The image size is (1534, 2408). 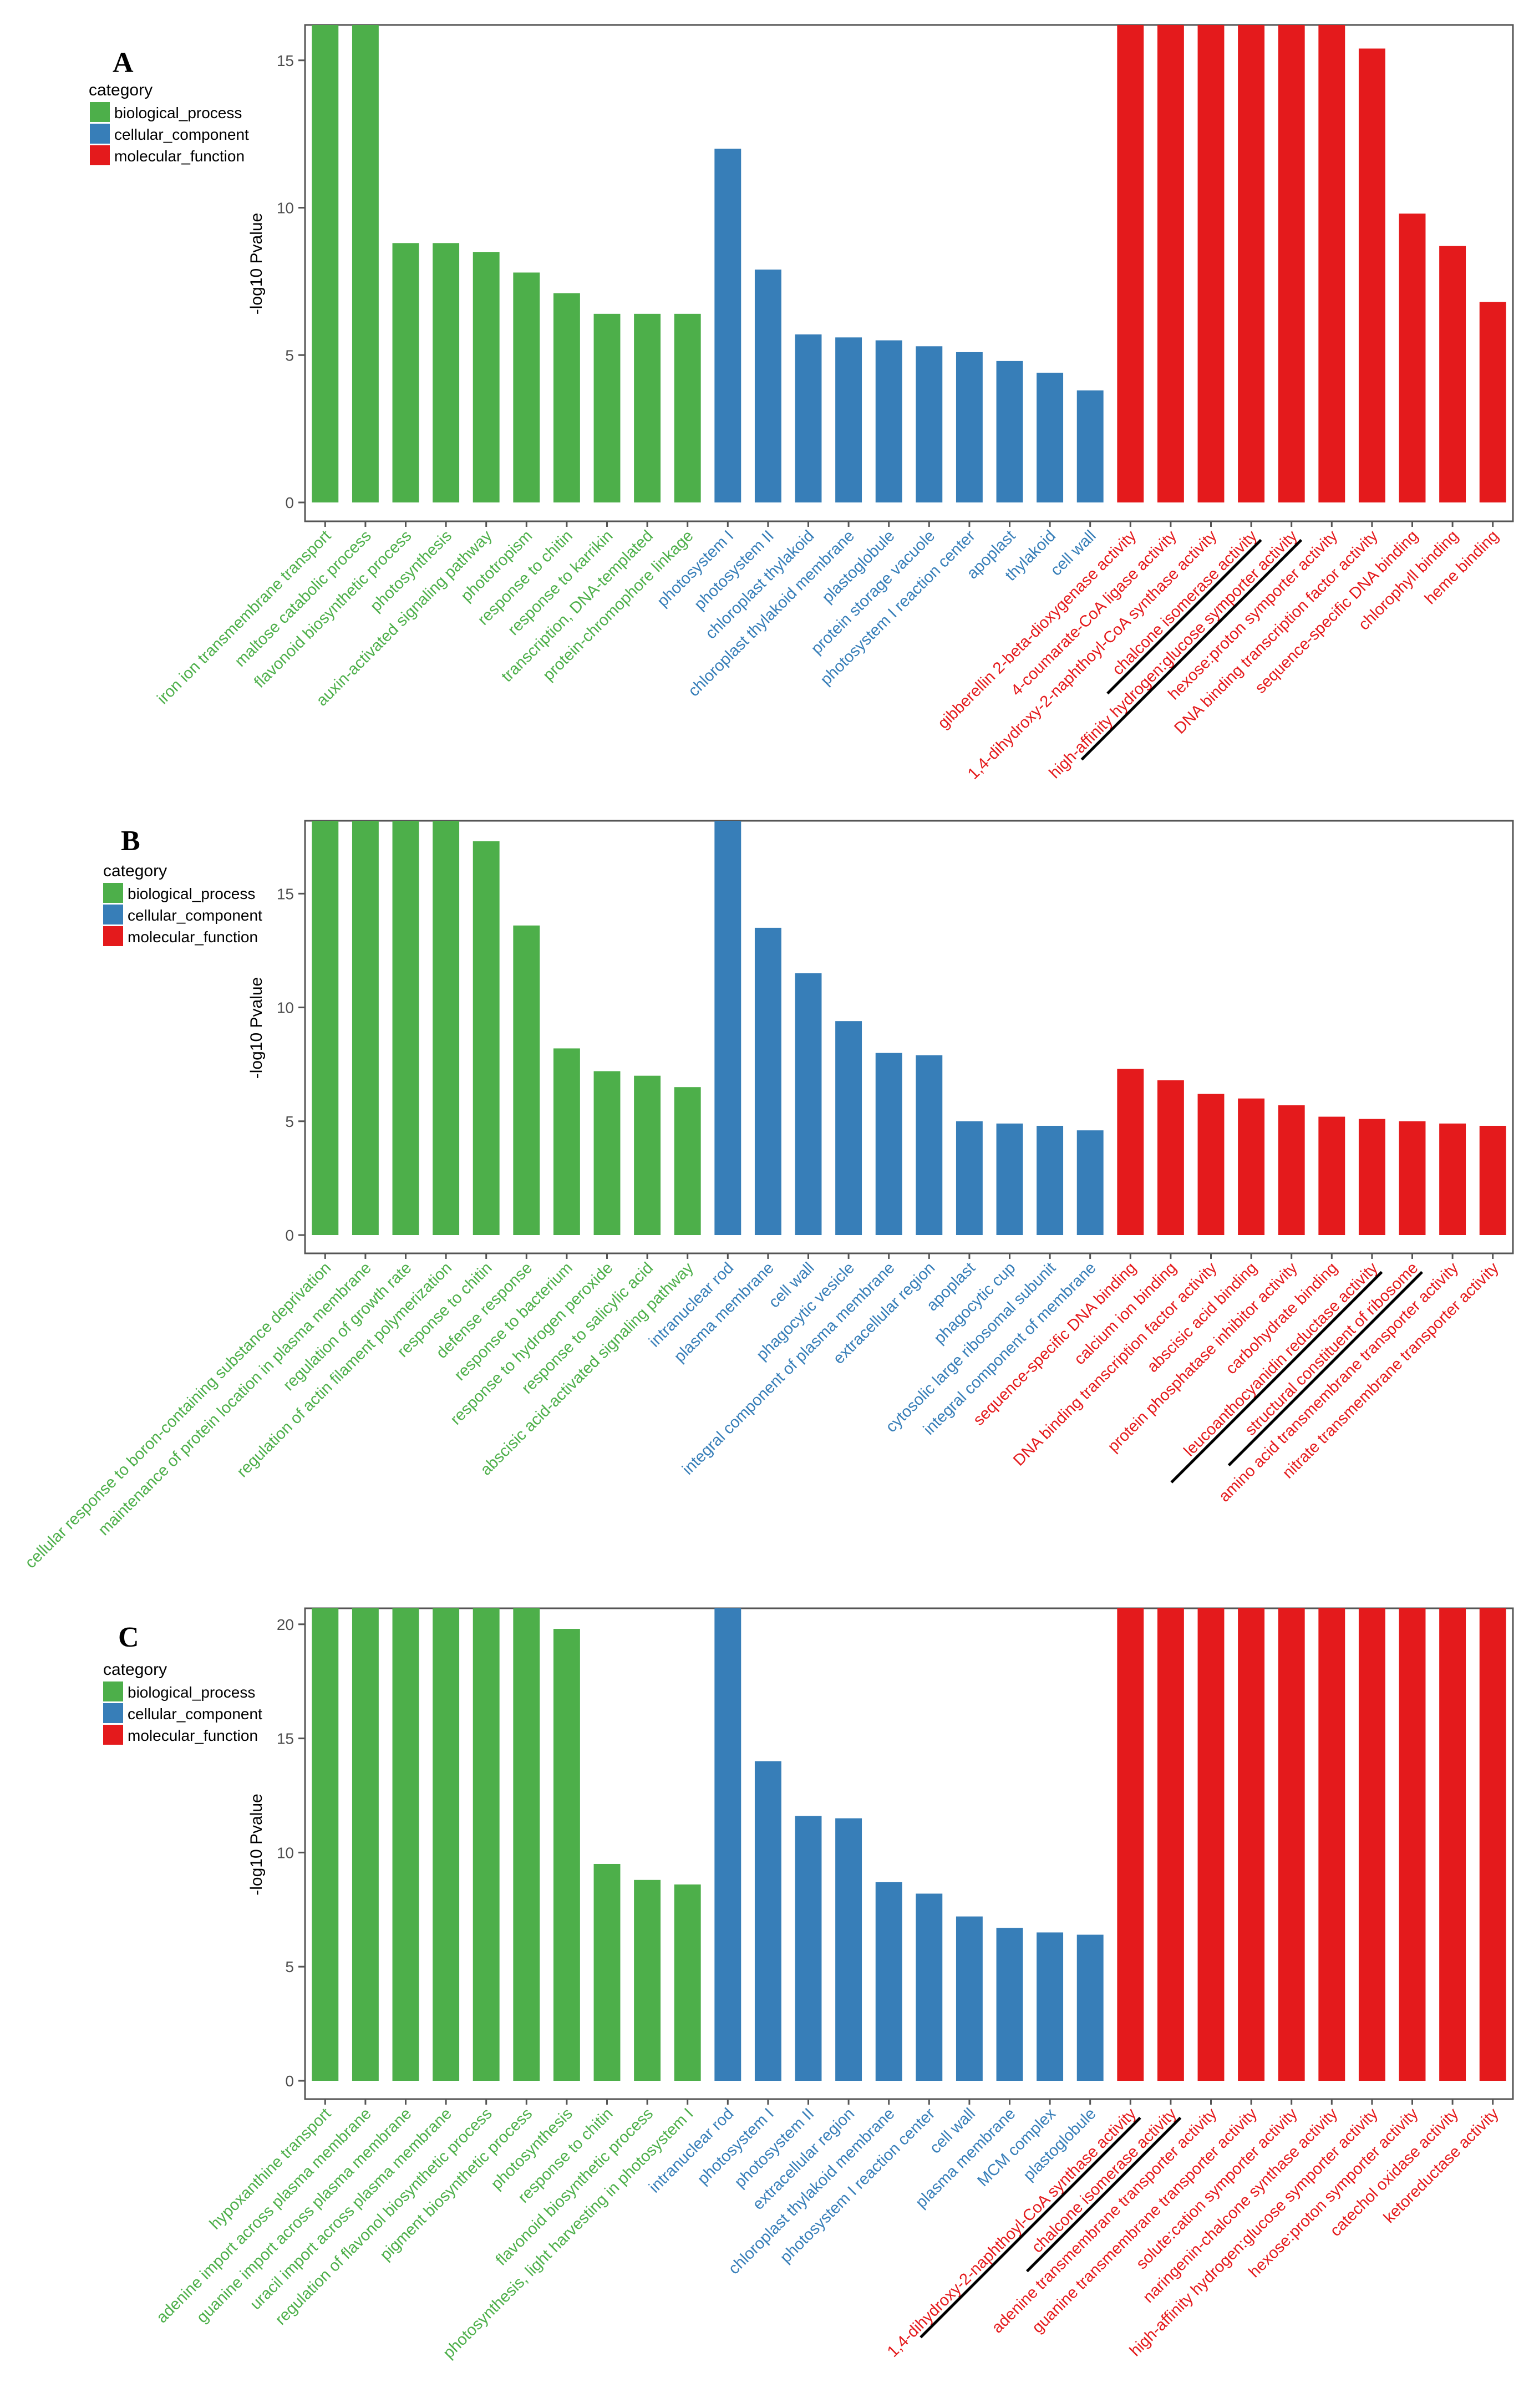 What do you see at coordinates (446, 1028) in the screenshot?
I see `bar-regulation-of-actin-filament-polymerization` at bounding box center [446, 1028].